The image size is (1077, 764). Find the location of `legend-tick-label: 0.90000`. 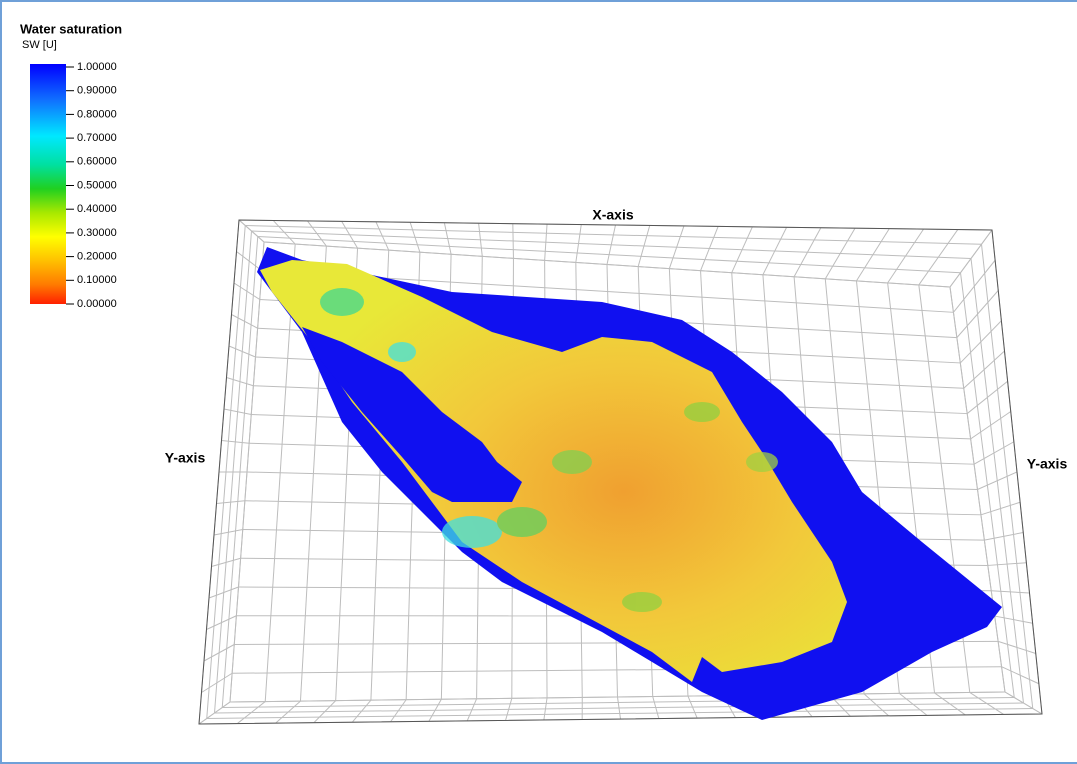

legend-tick-label: 0.90000 is located at coordinates (97, 91).